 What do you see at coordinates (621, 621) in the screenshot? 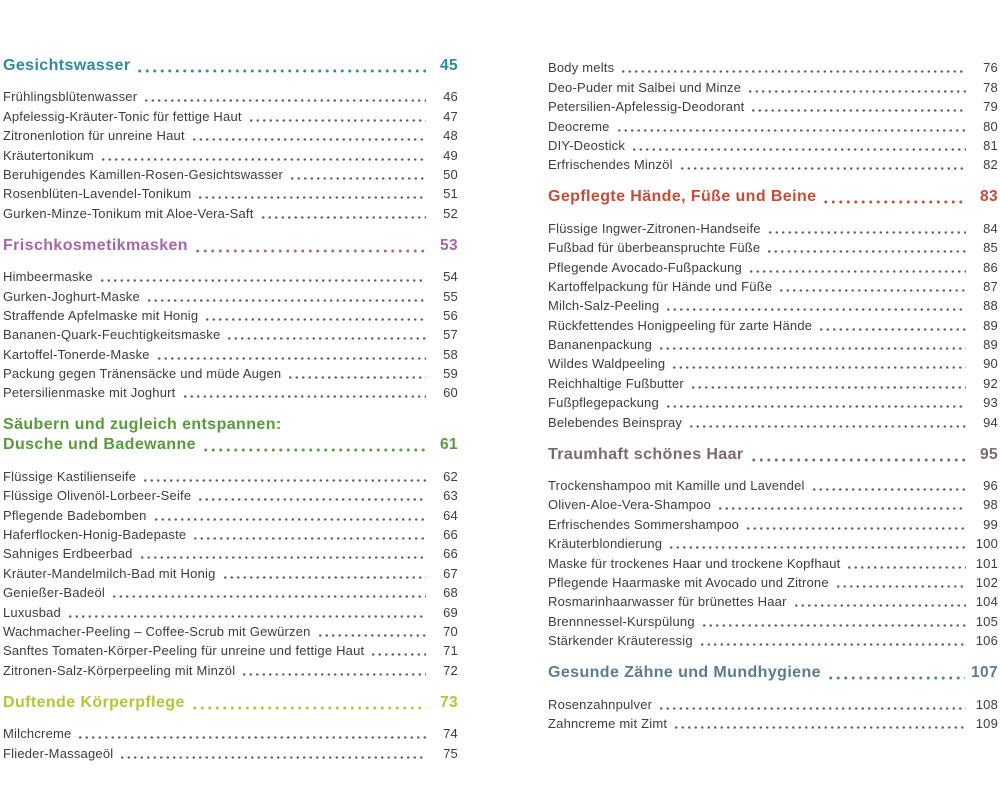
I see `entry-title: Brennnessel-Kurspülung` at bounding box center [621, 621].